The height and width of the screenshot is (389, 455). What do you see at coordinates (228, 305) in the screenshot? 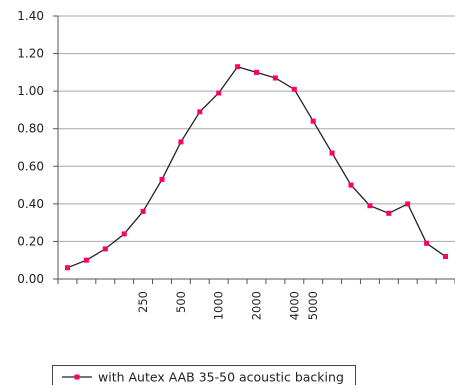
I see `x-tick-labels: 250 500 1000 2000 4000 5000` at bounding box center [228, 305].